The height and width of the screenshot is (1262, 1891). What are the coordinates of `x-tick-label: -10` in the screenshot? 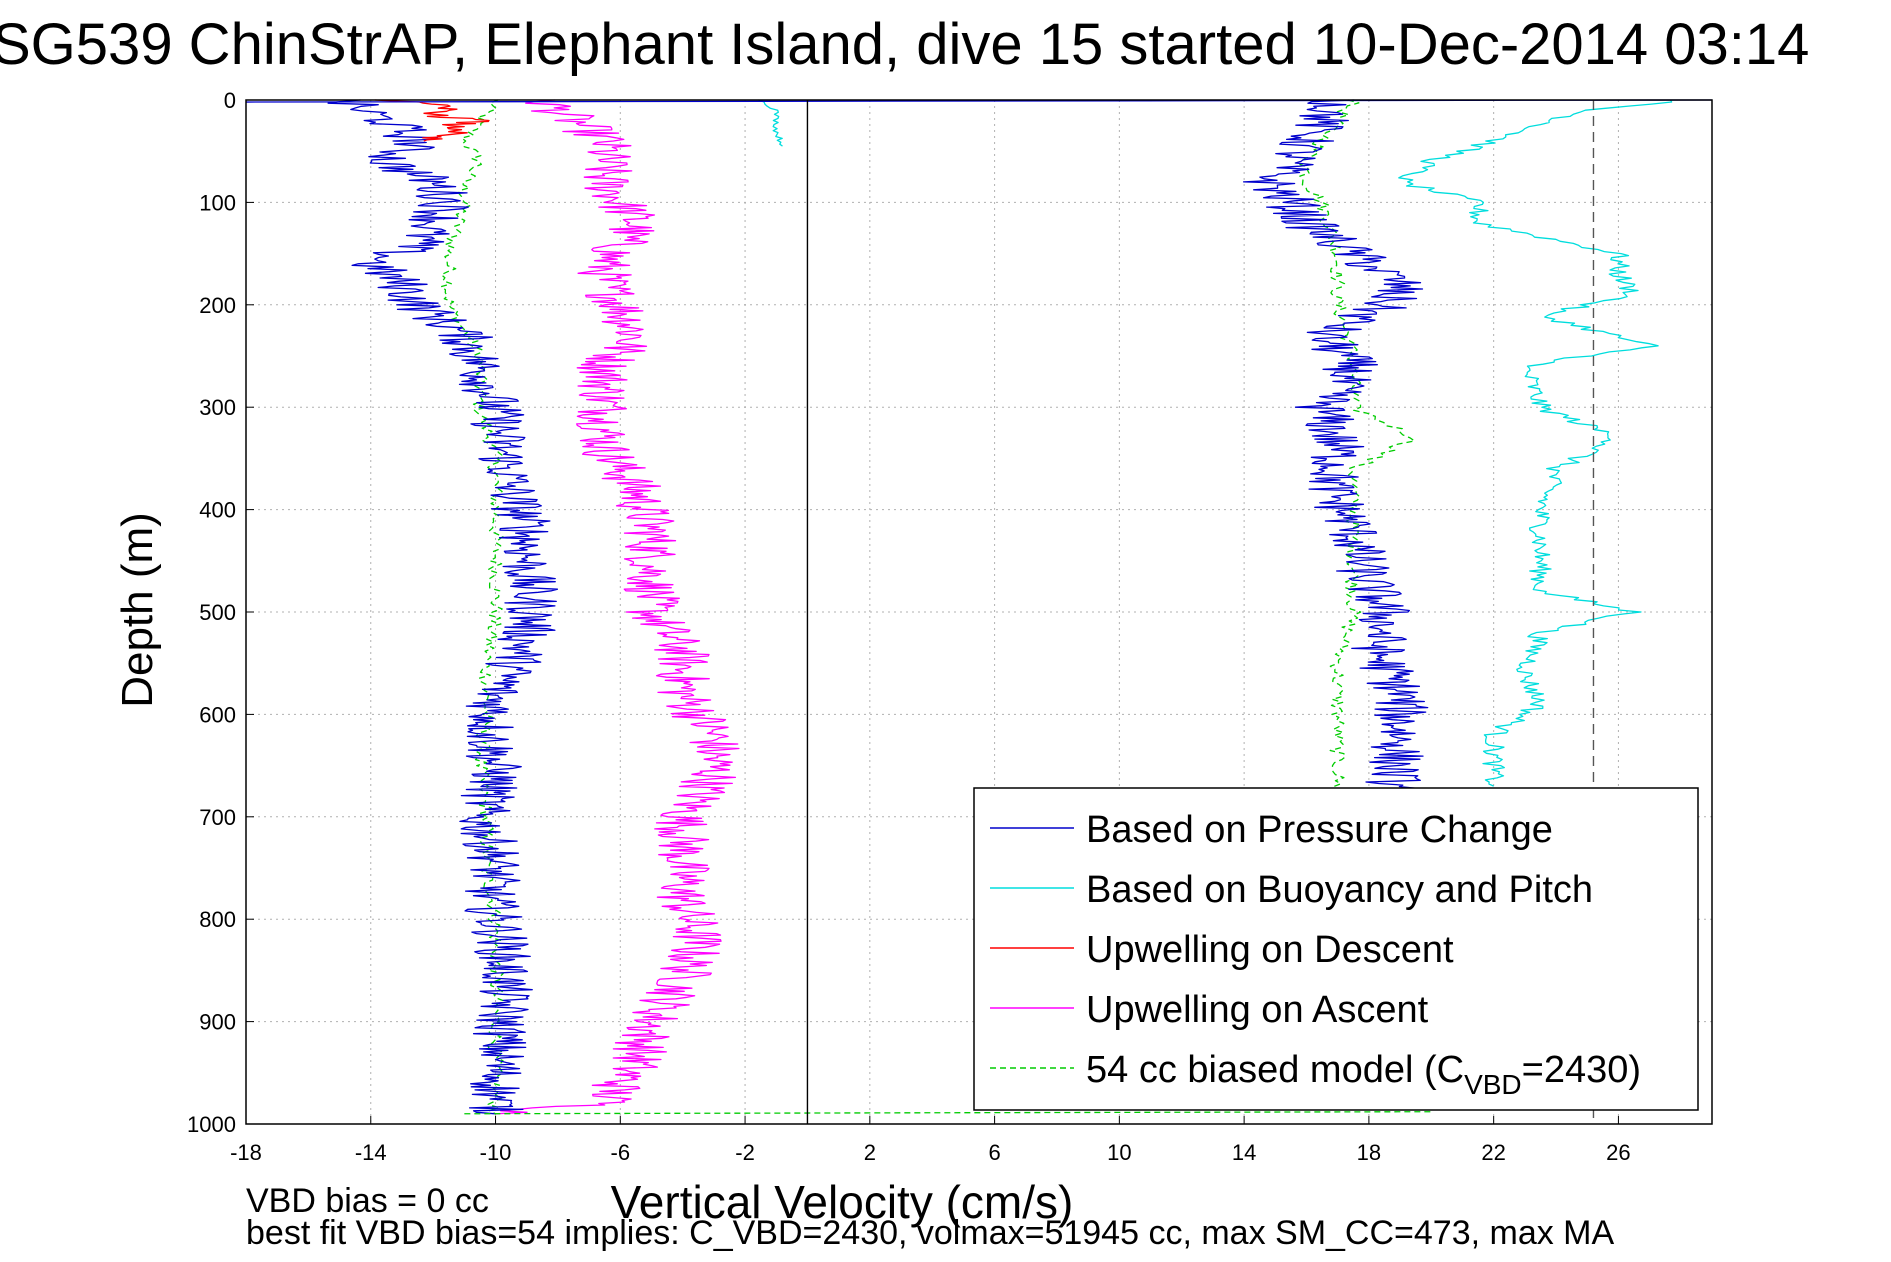 It's located at (496, 1152).